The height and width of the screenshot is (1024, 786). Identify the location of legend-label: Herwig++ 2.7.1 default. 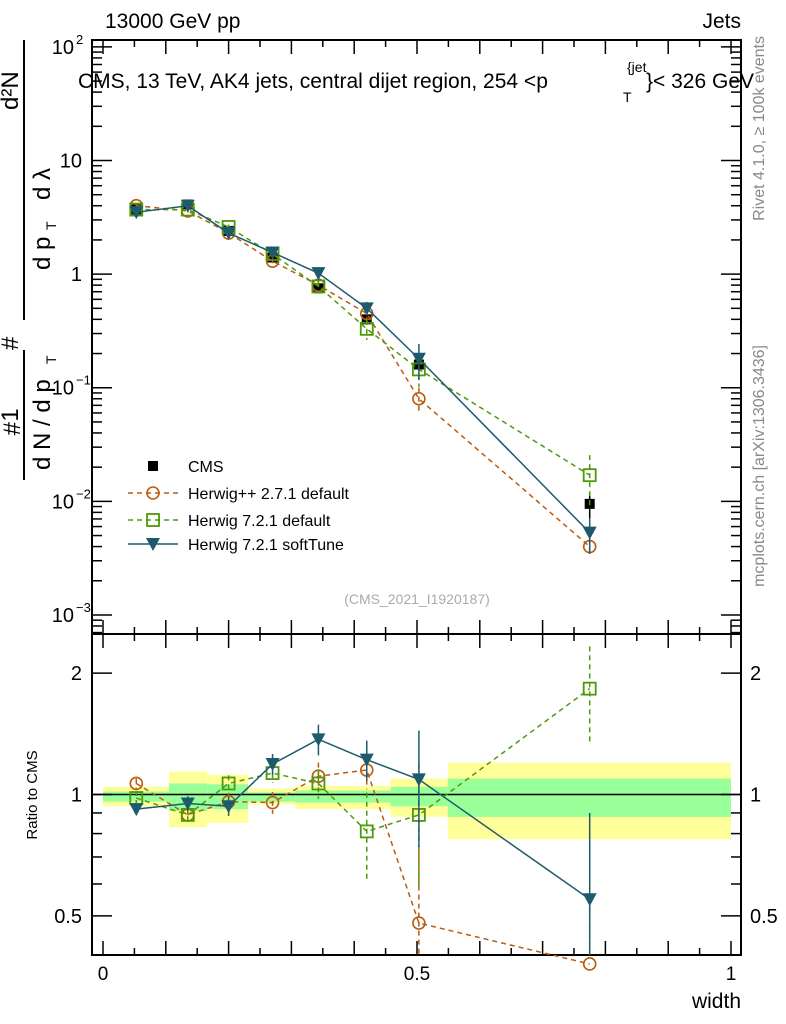
(269, 494).